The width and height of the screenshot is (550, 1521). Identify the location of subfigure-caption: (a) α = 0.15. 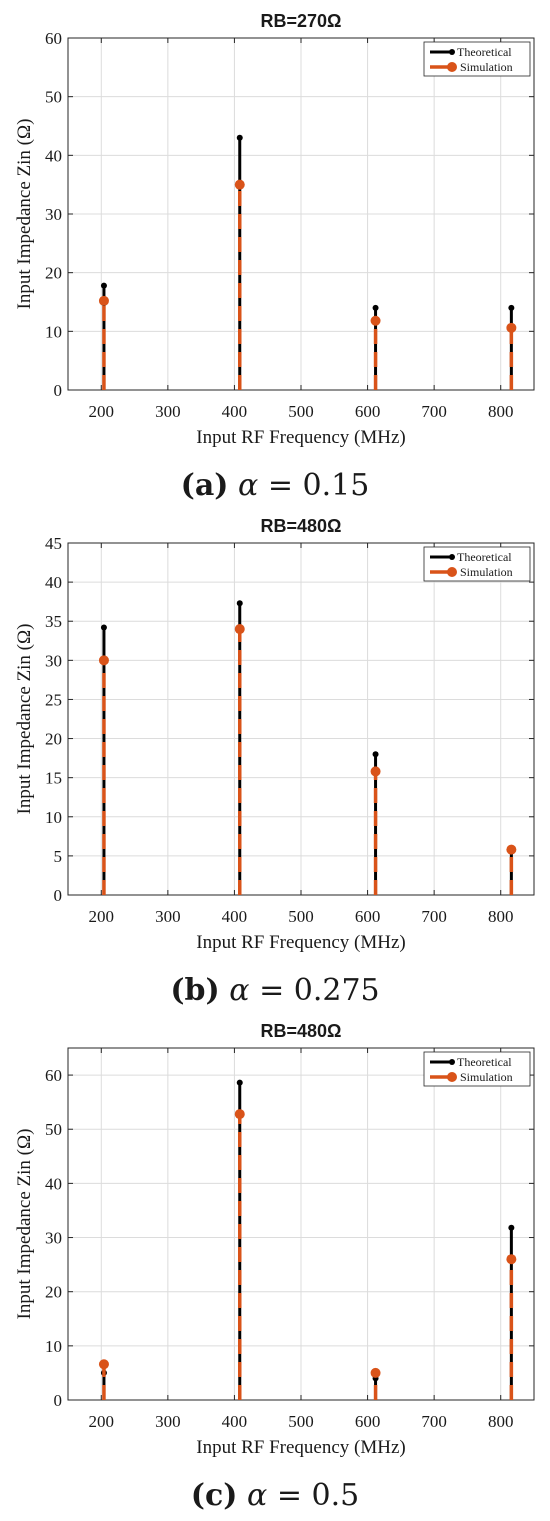
(275, 485).